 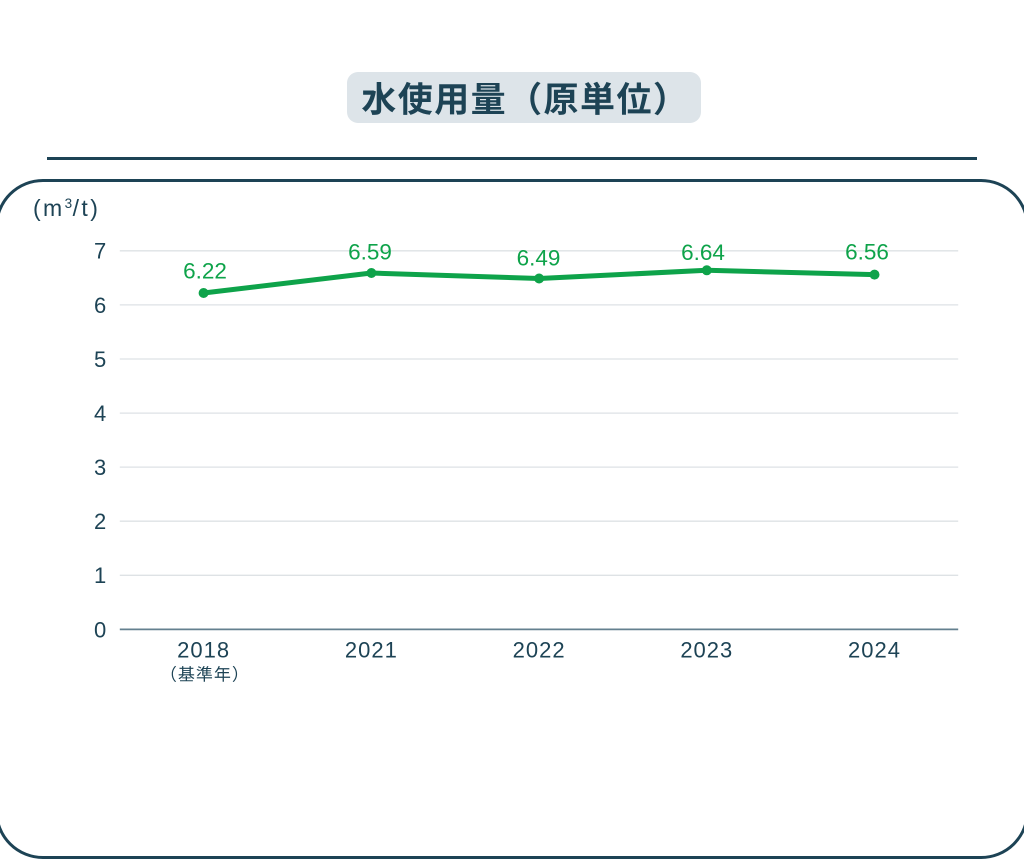 What do you see at coordinates (874, 650) in the screenshot?
I see `svg-text: 2024` at bounding box center [874, 650].